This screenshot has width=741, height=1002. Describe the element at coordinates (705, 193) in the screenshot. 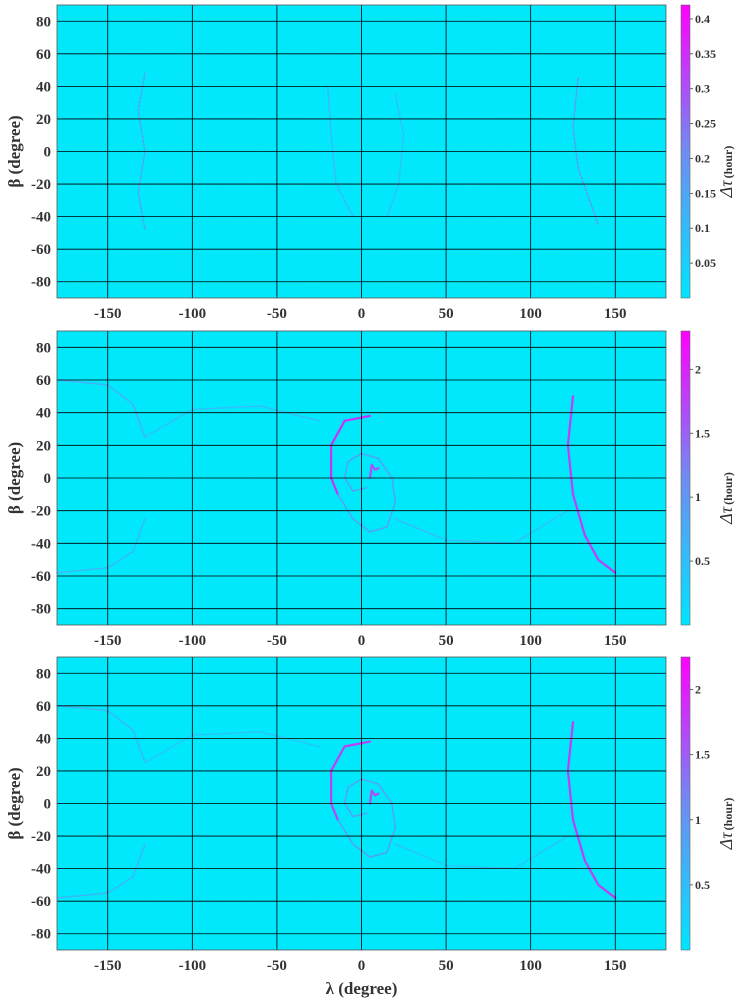

I see `colorbar-tick-label: 0.15` at that location.